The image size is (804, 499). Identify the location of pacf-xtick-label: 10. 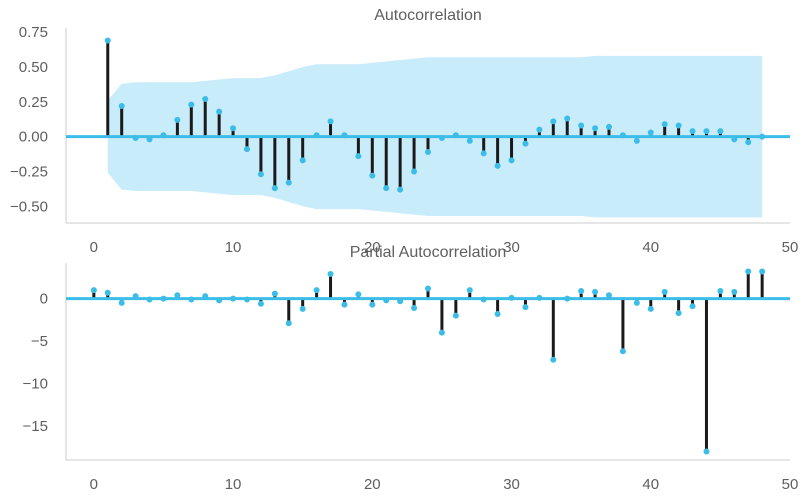
(233, 484).